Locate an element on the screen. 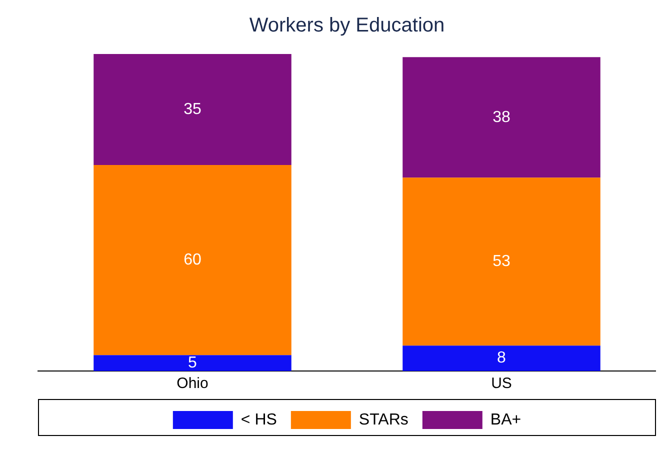 The width and height of the screenshot is (664, 451). data-label: 38 is located at coordinates (501, 117).